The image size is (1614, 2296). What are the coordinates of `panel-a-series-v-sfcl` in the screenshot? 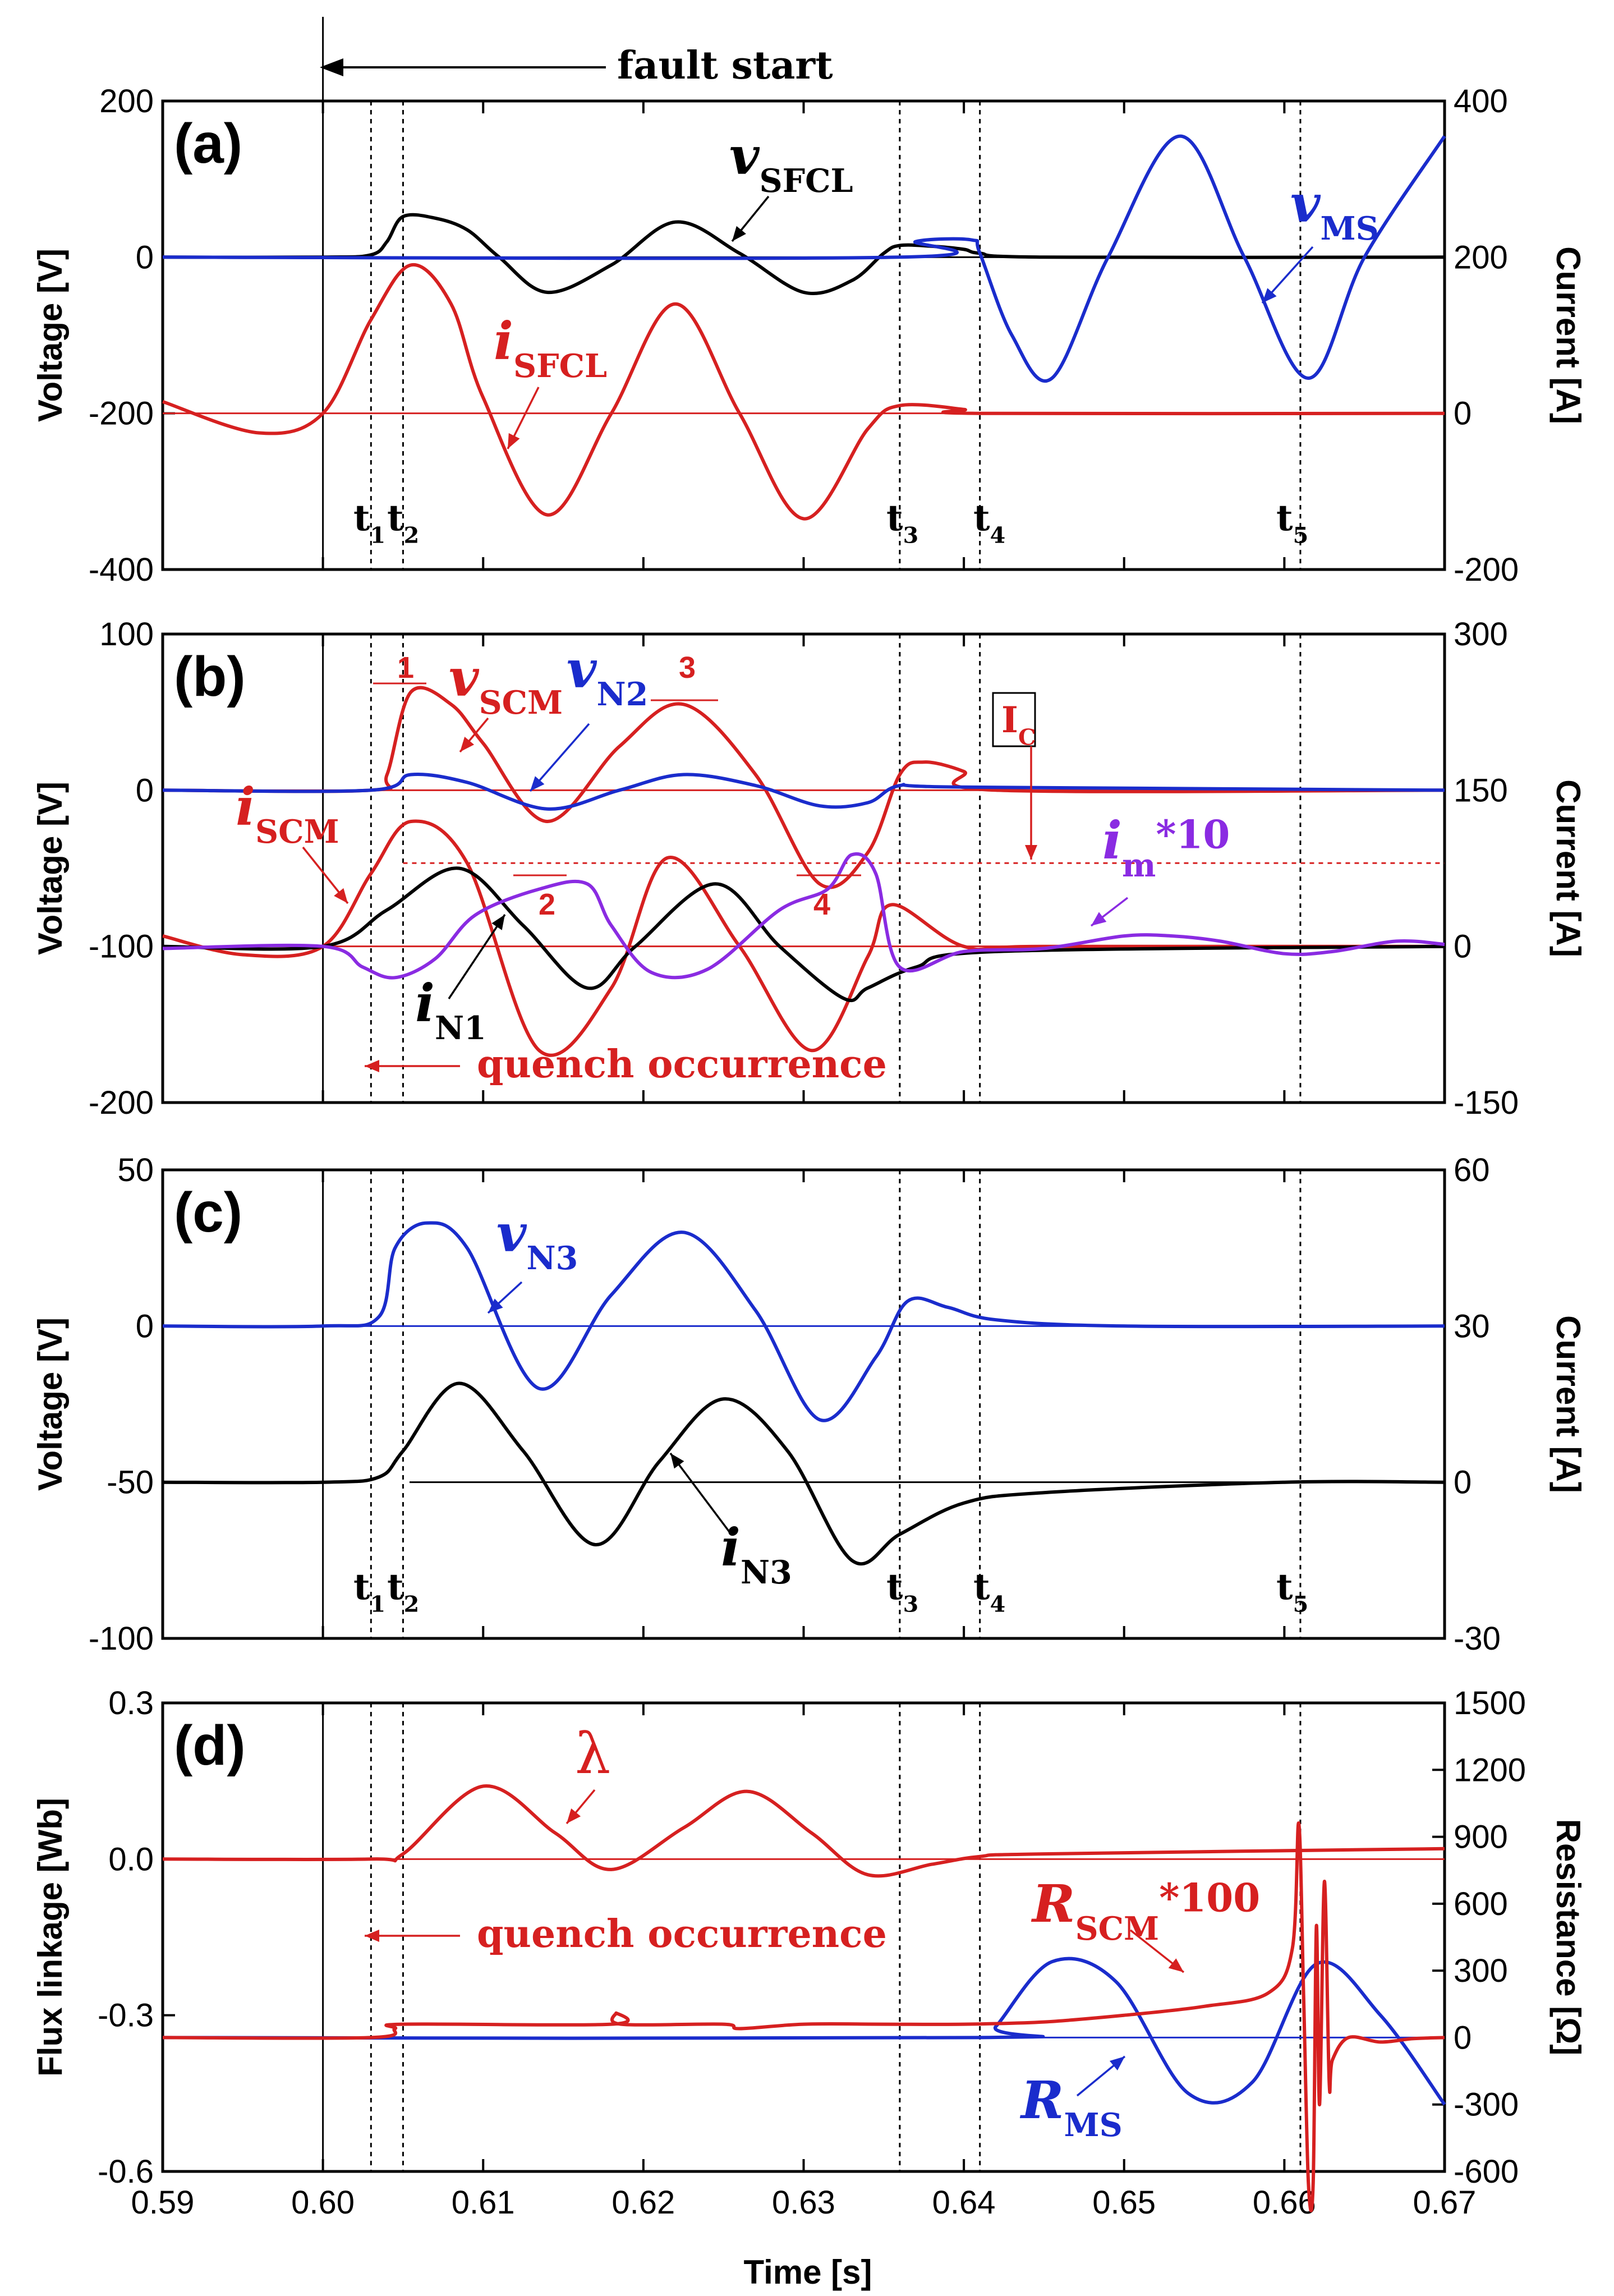 It's located at (803, 254).